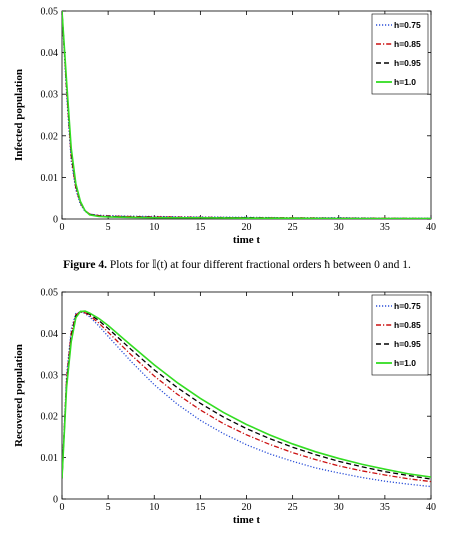 The image size is (474, 533). I want to click on y-axis-label: Infected population, so click(19, 115).